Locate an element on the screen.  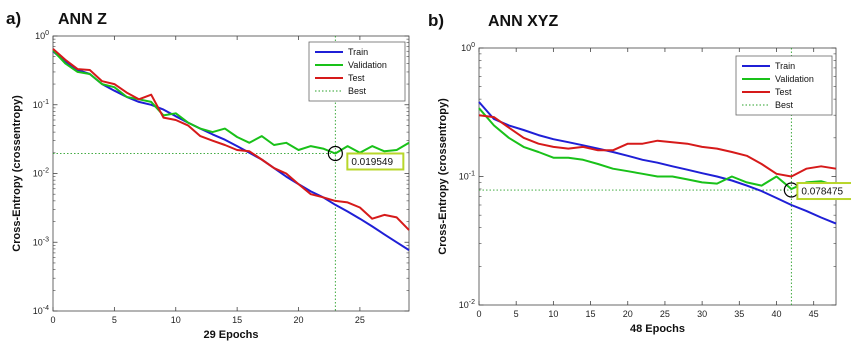
best-value-label: 0.019549 is located at coordinates (372, 162).